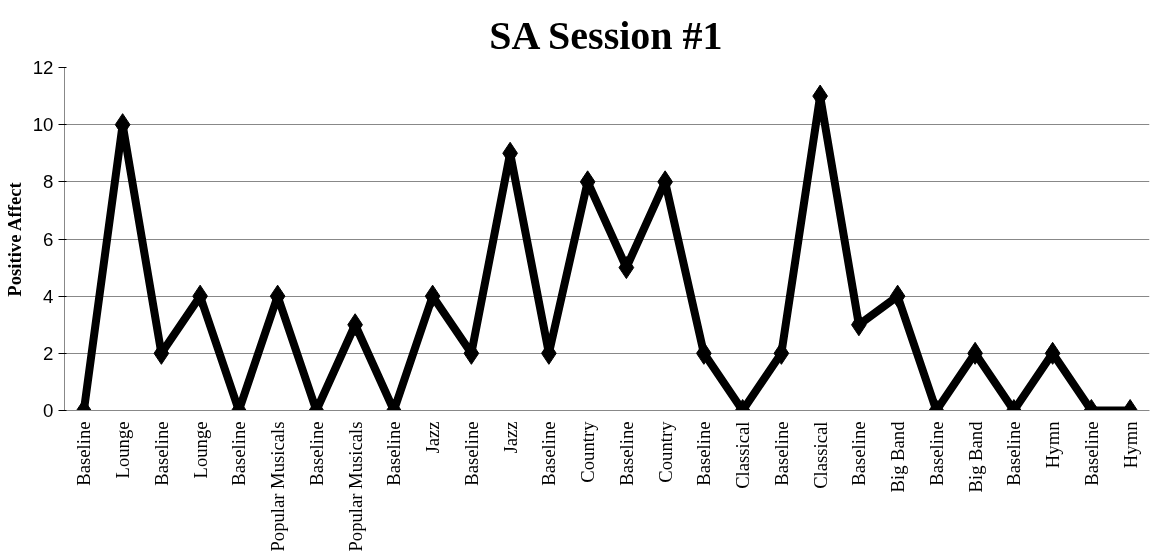  Describe the element at coordinates (48, 353) in the screenshot. I see `y-tick-label: 2` at that location.